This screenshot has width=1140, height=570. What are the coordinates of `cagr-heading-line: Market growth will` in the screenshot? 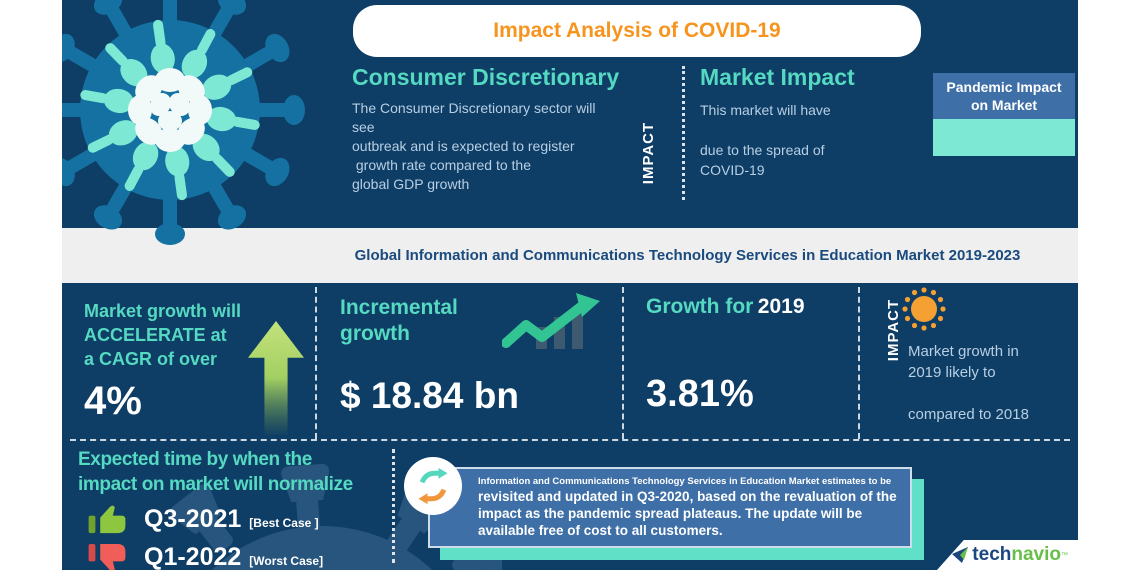 It's located at (163, 311).